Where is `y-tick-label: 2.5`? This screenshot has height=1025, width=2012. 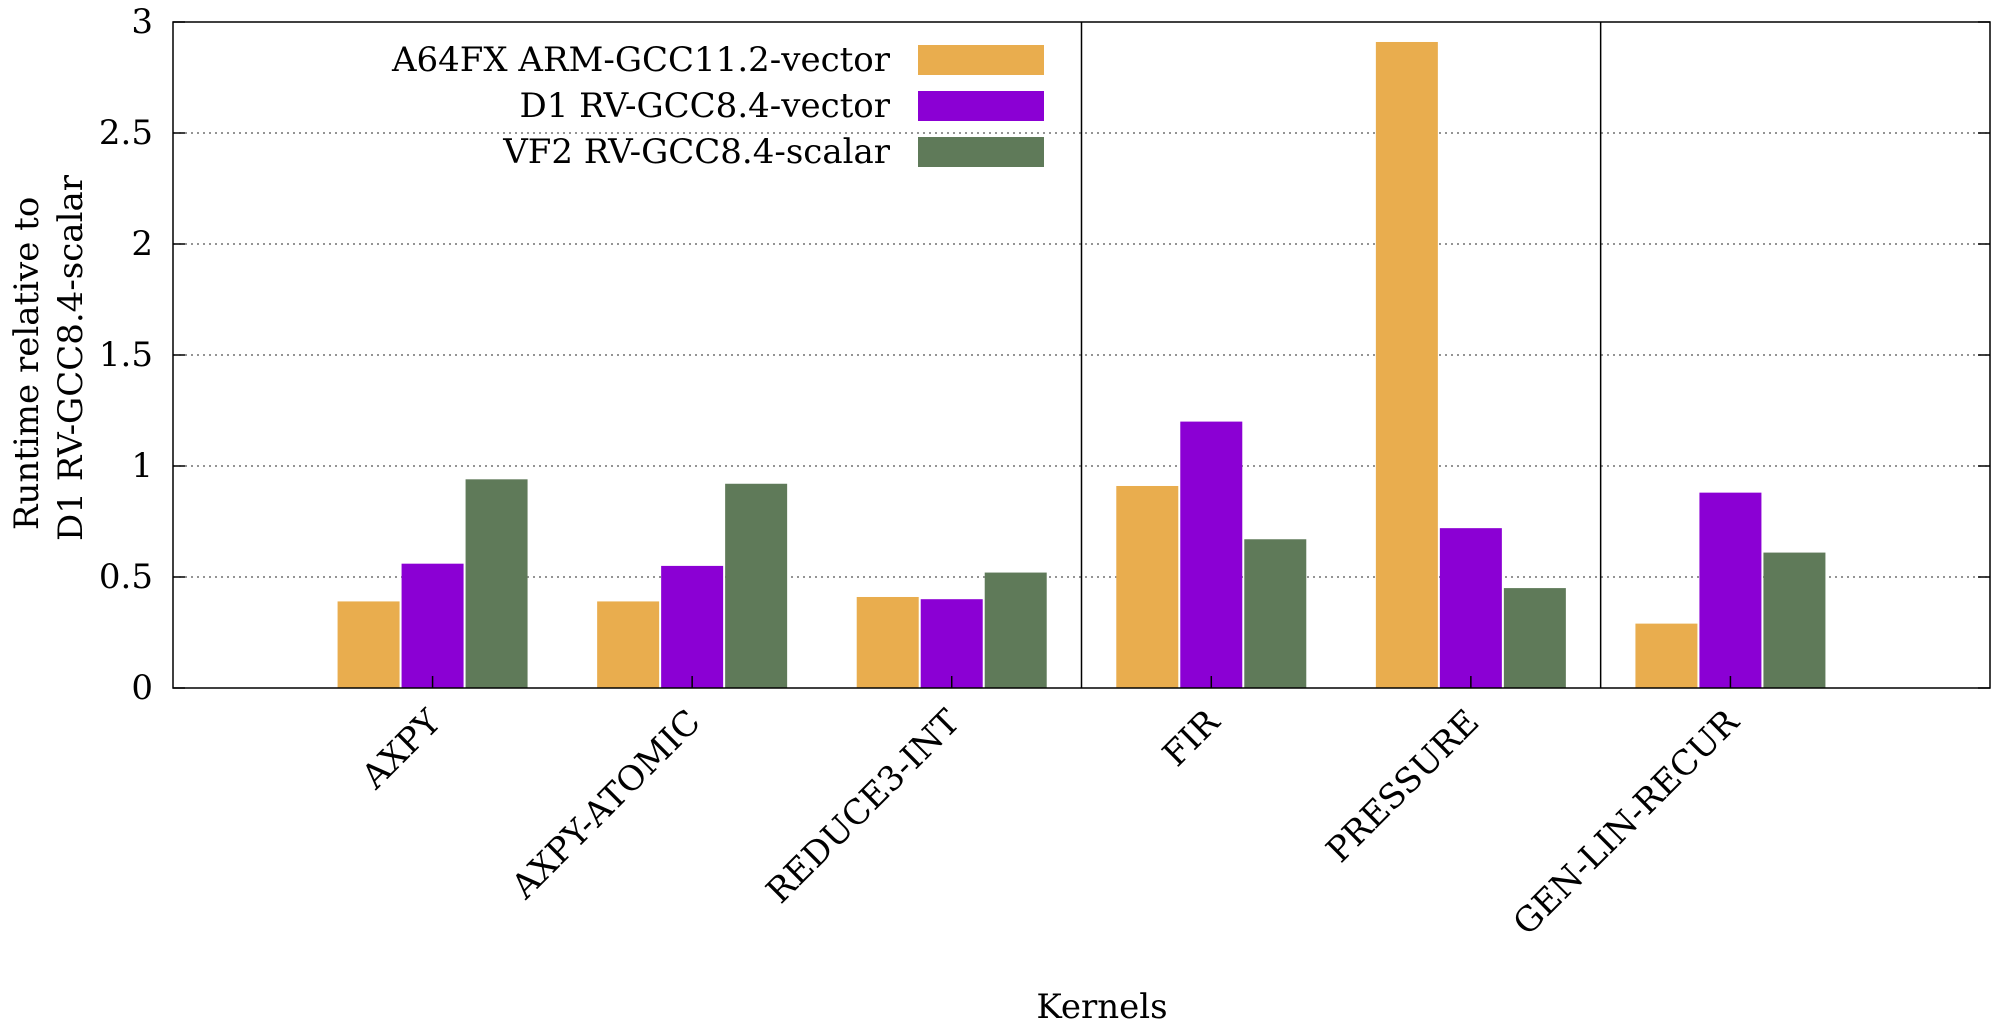 y-tick-label: 2.5 is located at coordinates (126, 133).